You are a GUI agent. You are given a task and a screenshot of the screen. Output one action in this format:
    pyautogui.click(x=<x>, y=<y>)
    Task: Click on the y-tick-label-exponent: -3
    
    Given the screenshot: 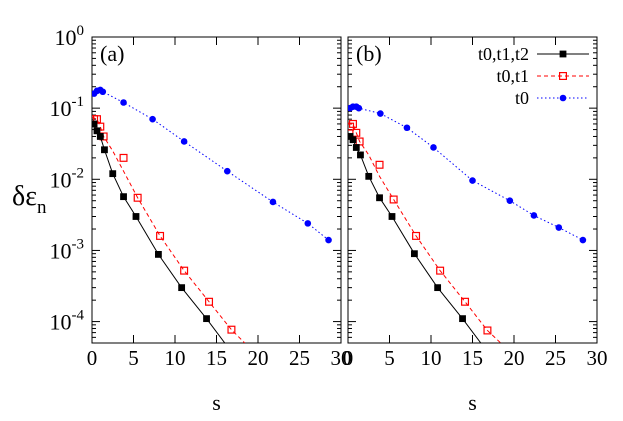 What is the action you would take?
    pyautogui.click(x=78, y=244)
    